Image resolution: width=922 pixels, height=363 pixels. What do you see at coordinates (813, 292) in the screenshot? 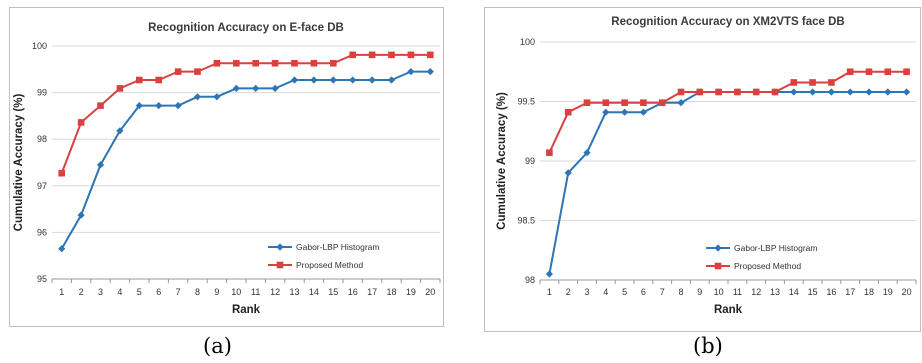
I see `x-tick-label: 15` at bounding box center [813, 292].